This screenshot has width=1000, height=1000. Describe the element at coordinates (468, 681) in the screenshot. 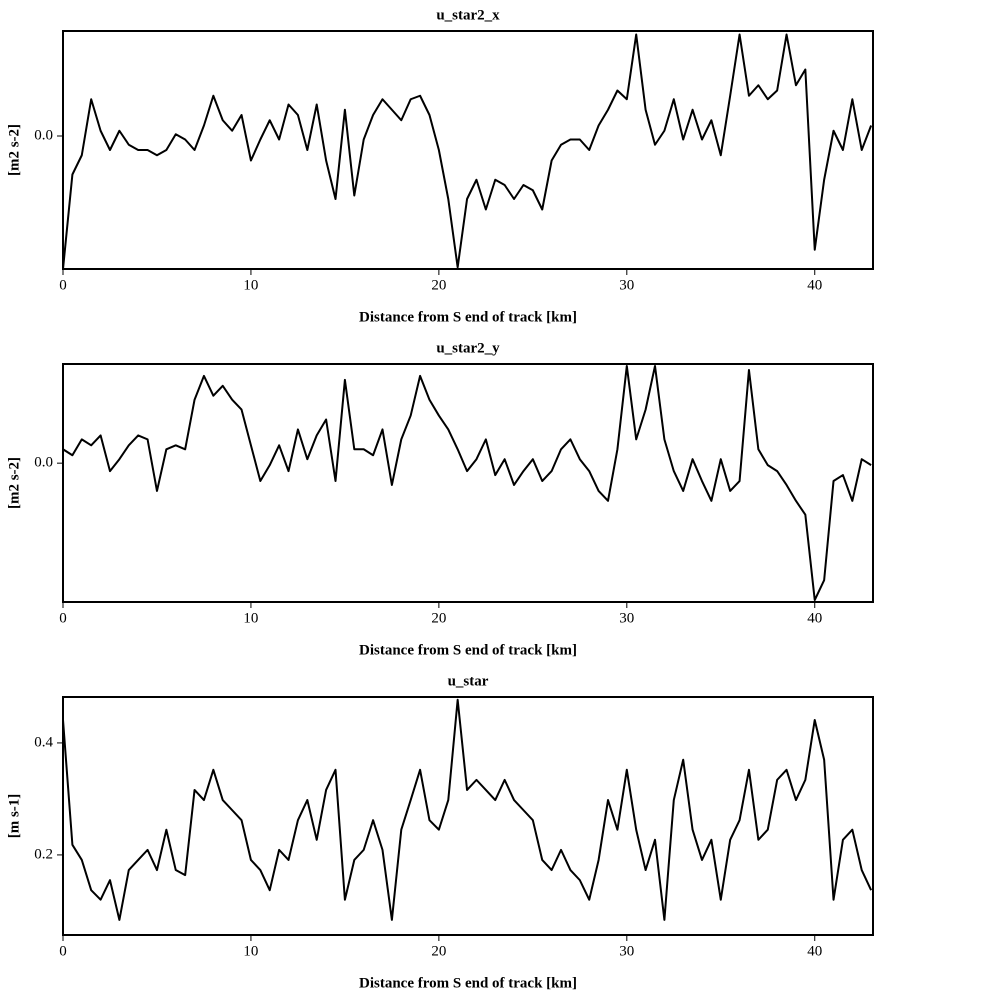

I see `chart-title: u_star` at that location.